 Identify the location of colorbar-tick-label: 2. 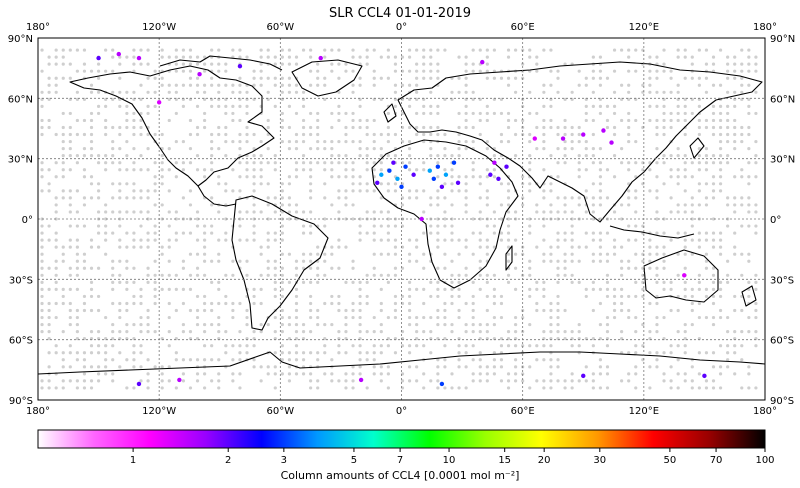
(228, 460).